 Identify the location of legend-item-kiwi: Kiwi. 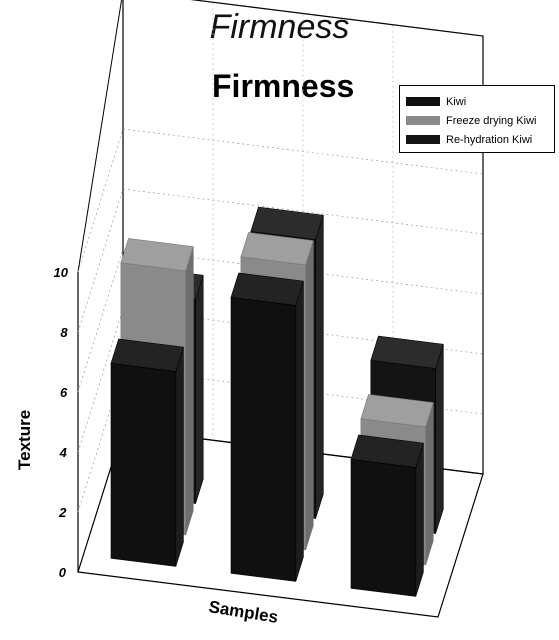
(480, 101).